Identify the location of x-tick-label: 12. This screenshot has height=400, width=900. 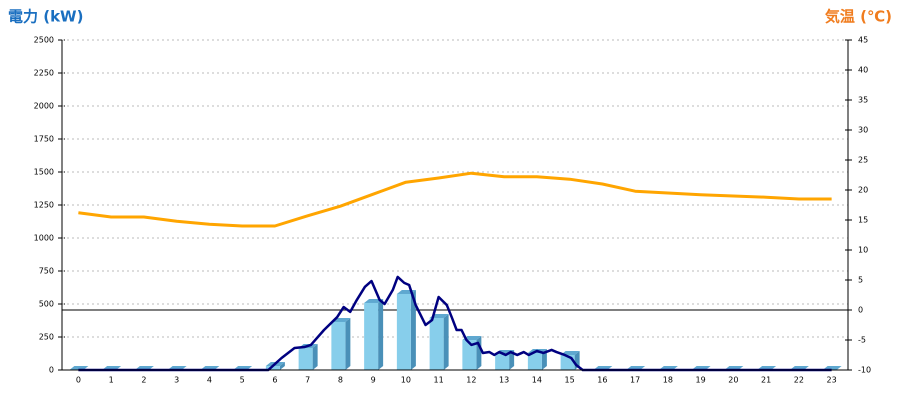
(471, 380).